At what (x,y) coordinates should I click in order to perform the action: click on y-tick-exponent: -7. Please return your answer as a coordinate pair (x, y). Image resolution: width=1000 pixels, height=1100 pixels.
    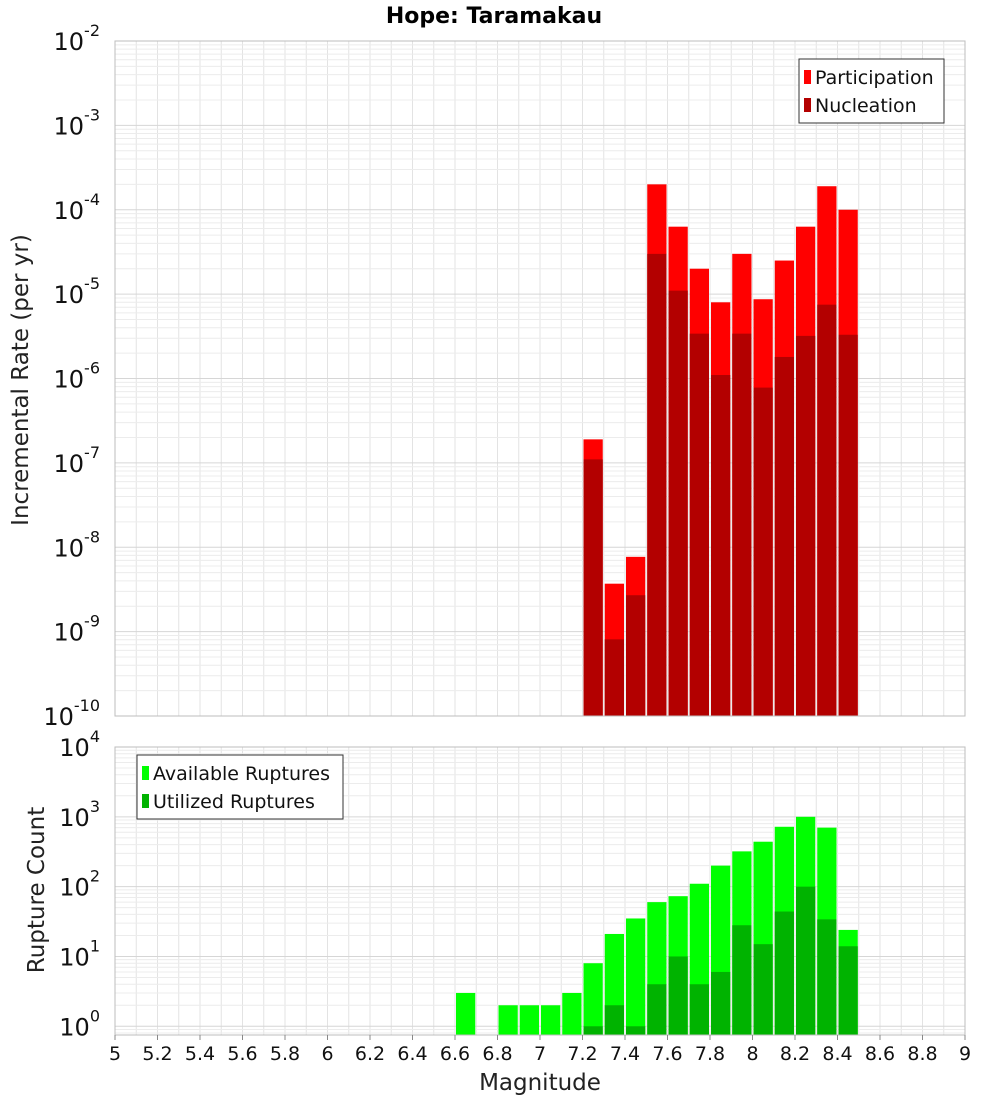
    Looking at the image, I should click on (92, 452).